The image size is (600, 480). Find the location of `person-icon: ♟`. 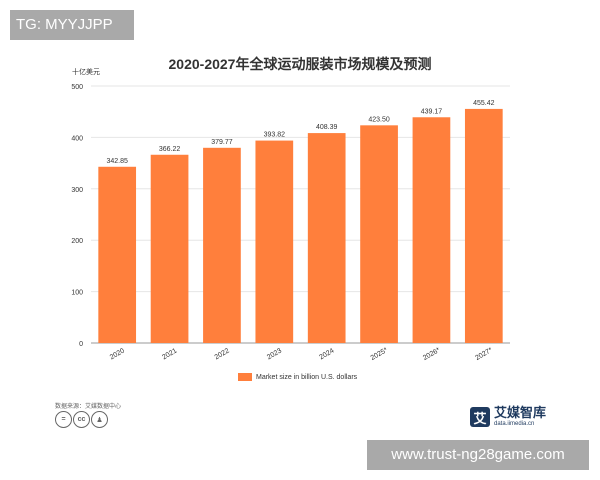

person-icon: ♟ is located at coordinates (99, 419).